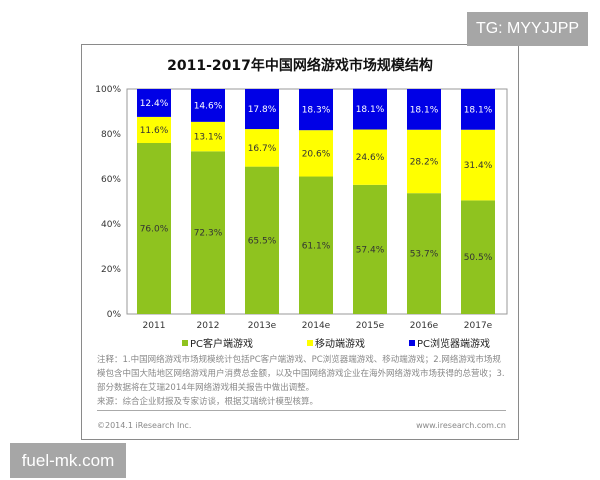 The image size is (600, 480). What do you see at coordinates (208, 402) in the screenshot?
I see `source-text: 来源：综合企业财报及专家访谈，根据艾瑞统计模型核算。` at bounding box center [208, 402].